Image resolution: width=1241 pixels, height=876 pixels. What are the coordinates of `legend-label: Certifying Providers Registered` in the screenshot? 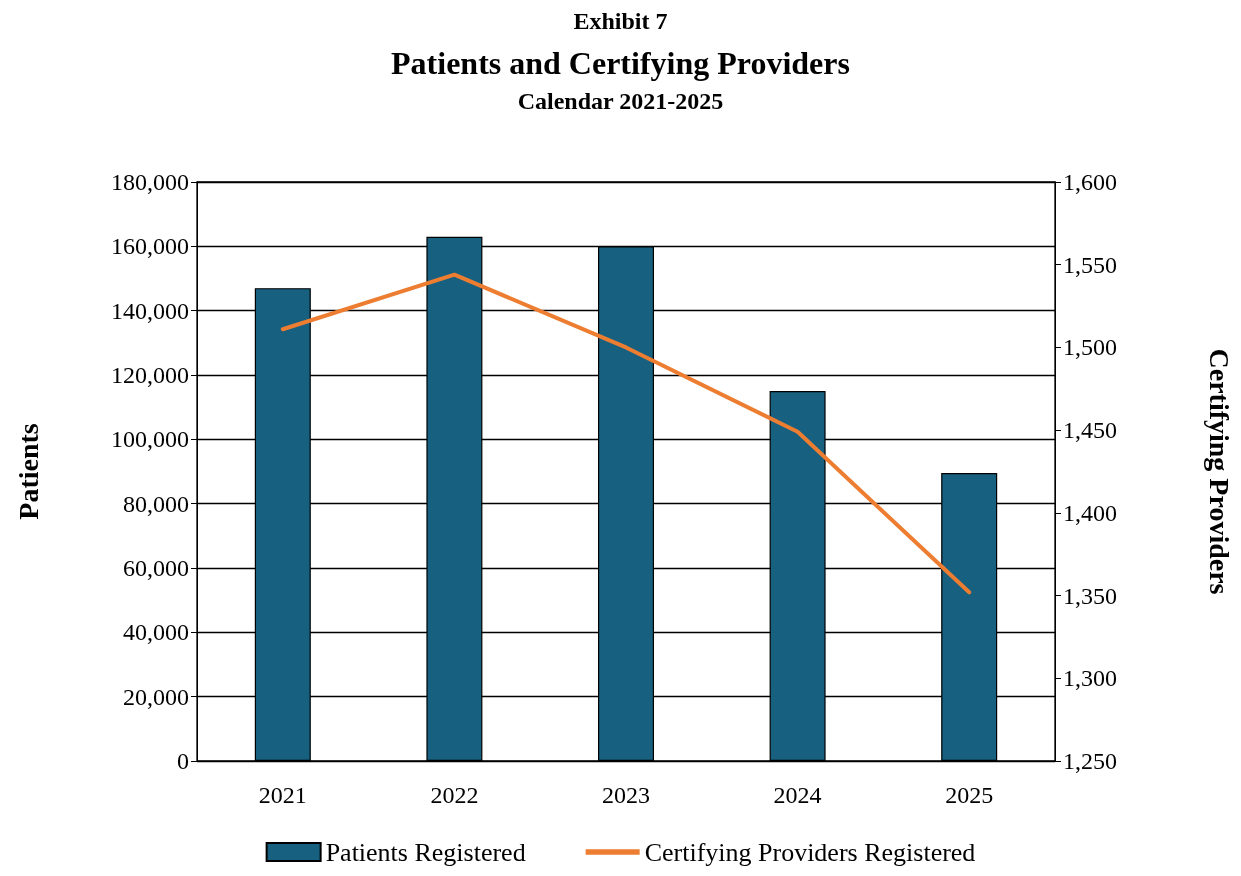 It's located at (810, 852).